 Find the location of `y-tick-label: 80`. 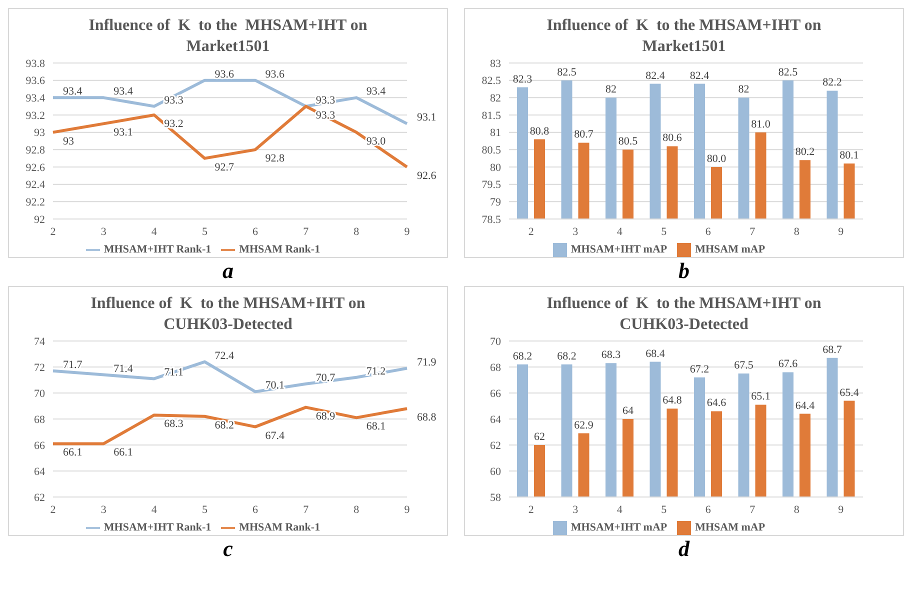

y-tick-label: 80 is located at coordinates (496, 168).